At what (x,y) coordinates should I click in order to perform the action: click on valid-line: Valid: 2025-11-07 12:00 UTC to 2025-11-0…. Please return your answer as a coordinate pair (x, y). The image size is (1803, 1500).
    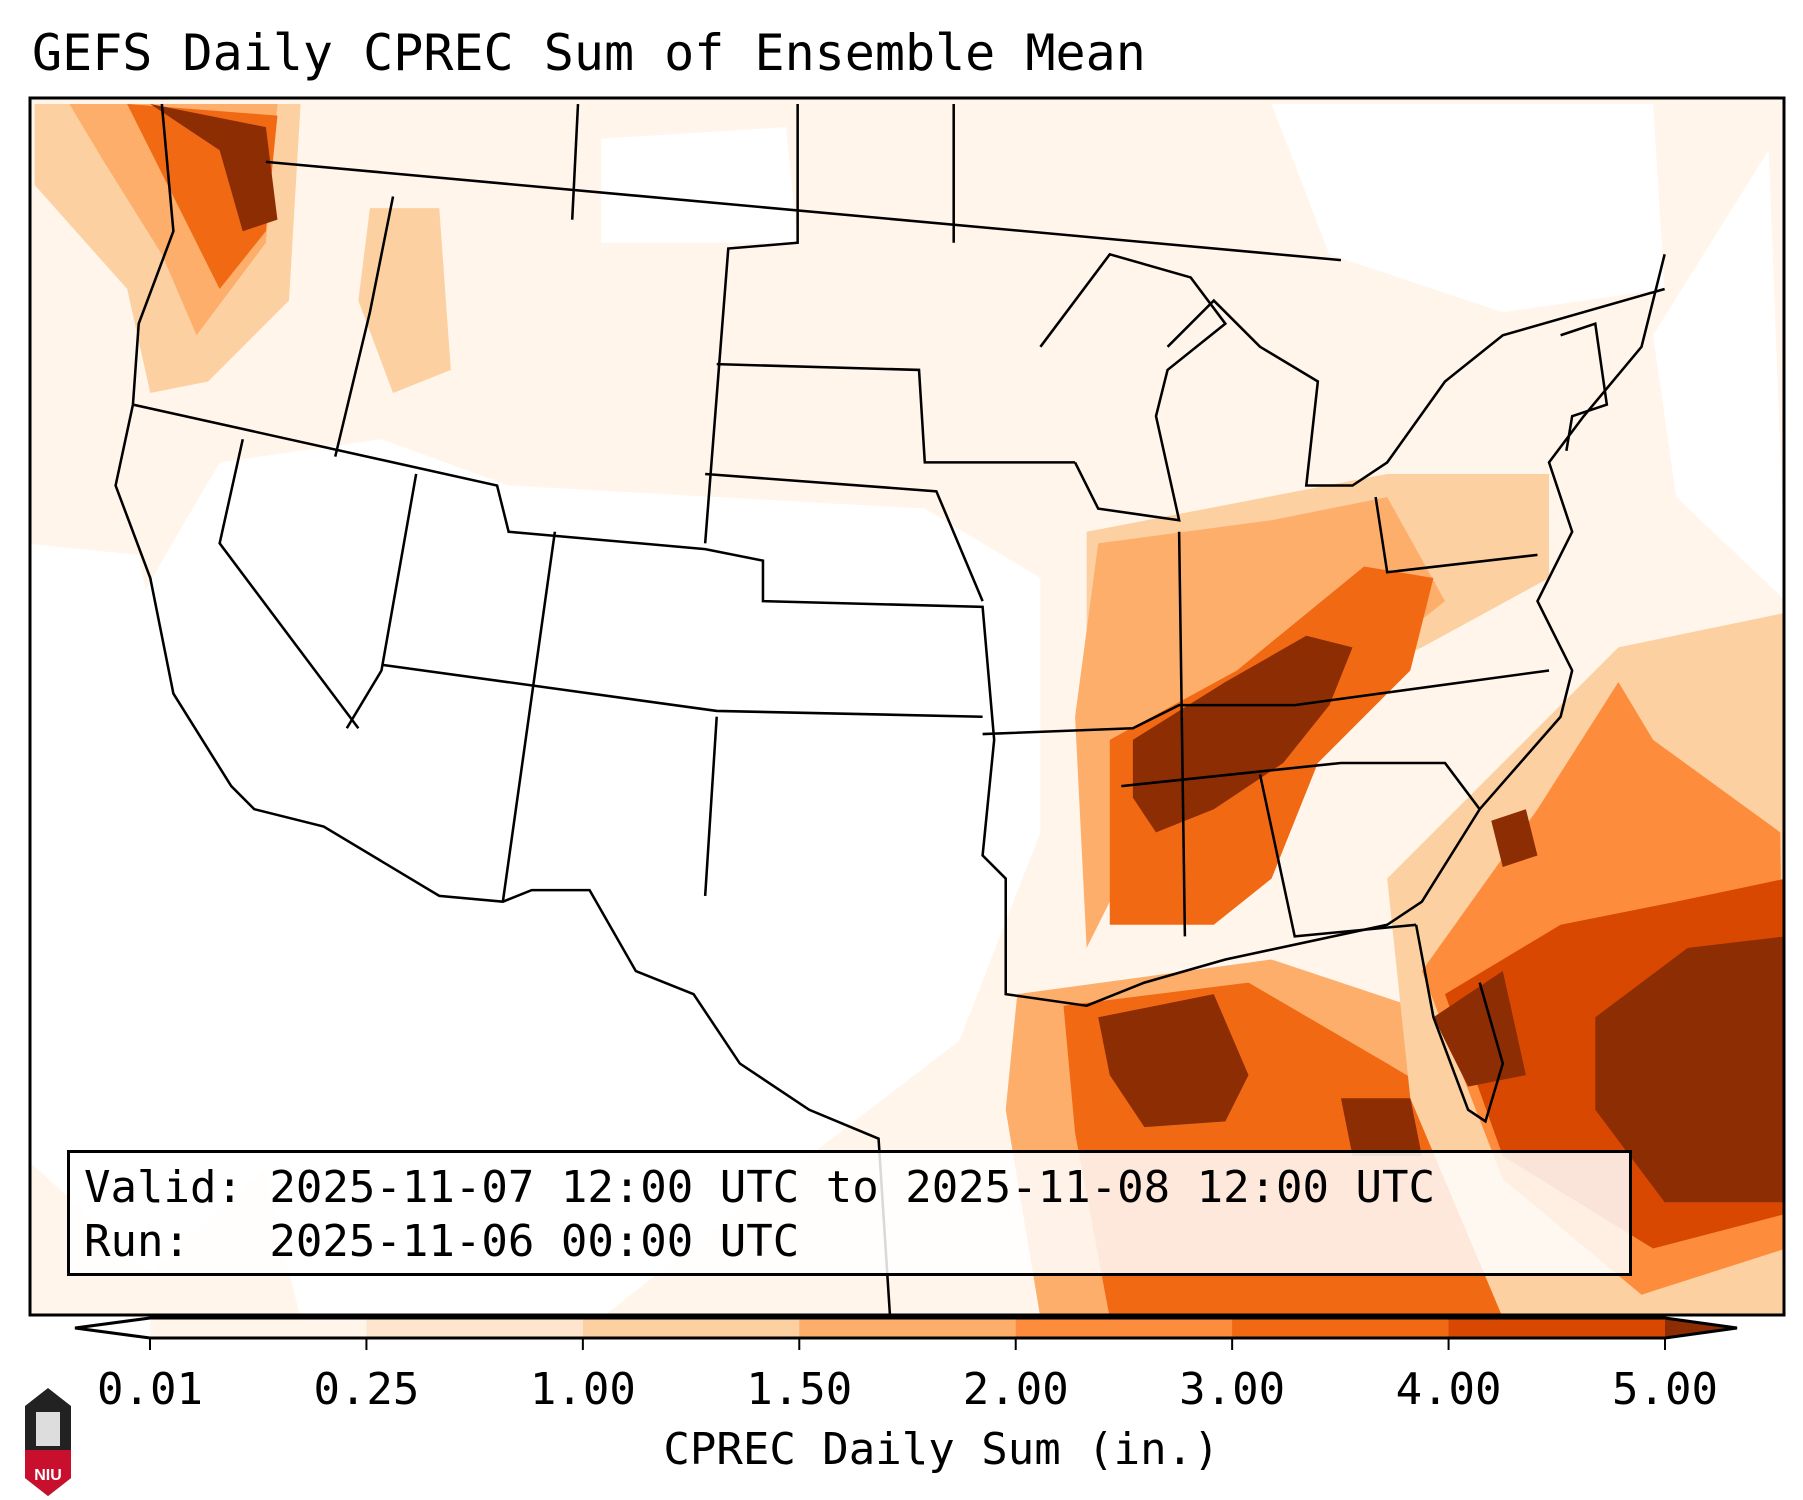
    Looking at the image, I should click on (760, 1187).